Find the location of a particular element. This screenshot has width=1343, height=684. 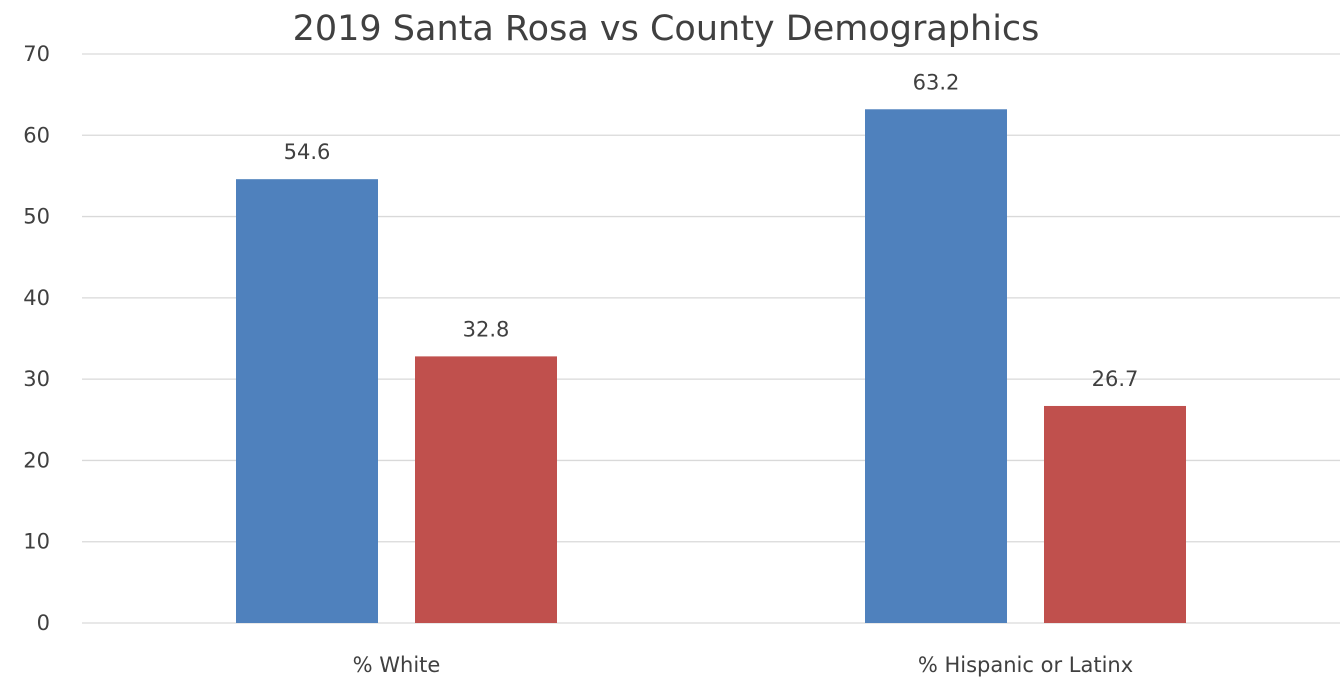

data-label: 63.2 is located at coordinates (936, 82).